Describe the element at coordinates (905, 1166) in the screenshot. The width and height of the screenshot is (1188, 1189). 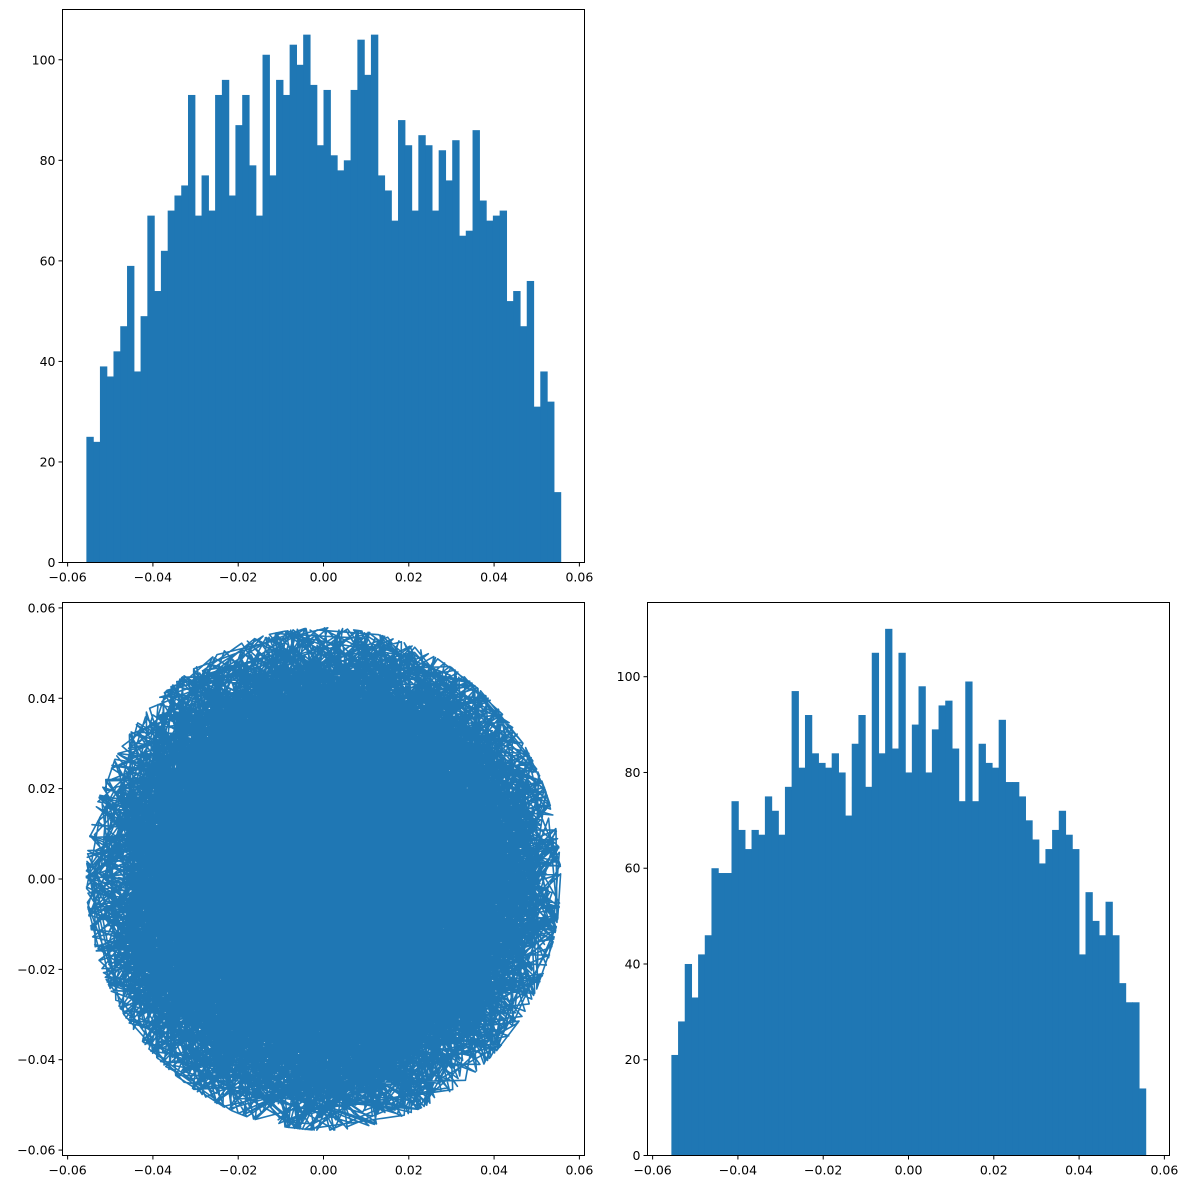
I see `x-ticks-bottom-right: −0.06 −0.04 −0.02 0.00 0.02 0.04 0.06` at that location.